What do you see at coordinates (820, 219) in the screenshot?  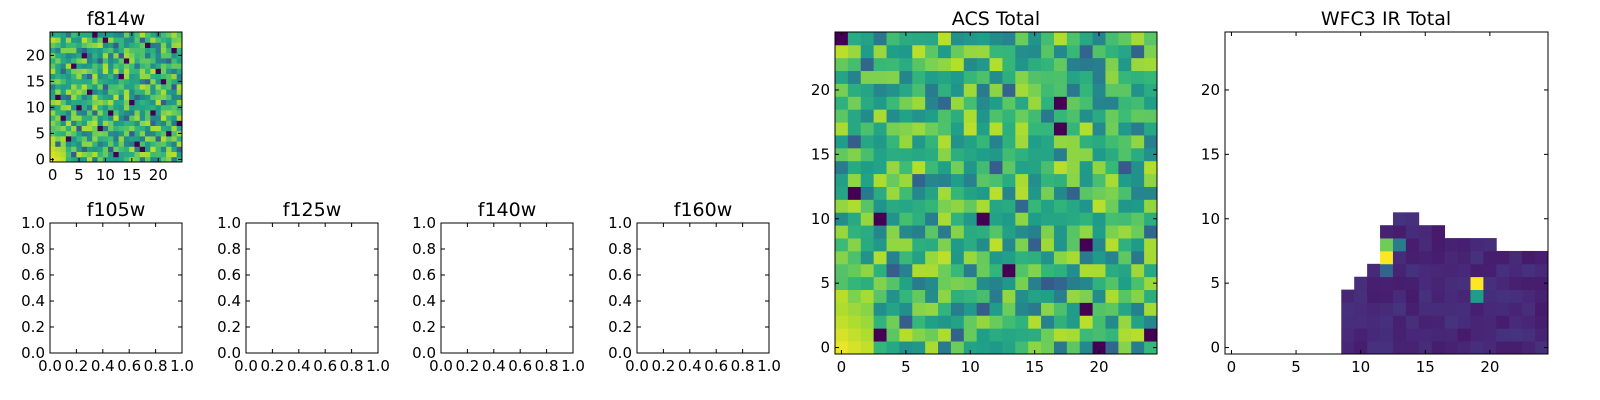 I see `y-tick-label: 10` at bounding box center [820, 219].